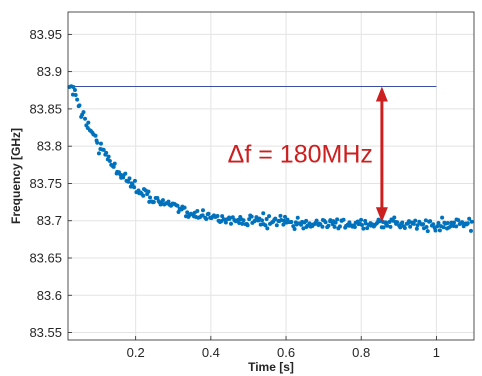 The height and width of the screenshot is (376, 482). Describe the element at coordinates (45, 108) in the screenshot. I see `y-tick-label: 83.85` at that location.